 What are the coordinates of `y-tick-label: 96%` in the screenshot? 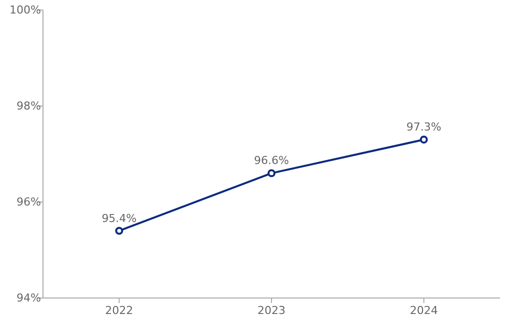 It's located at (28, 202).